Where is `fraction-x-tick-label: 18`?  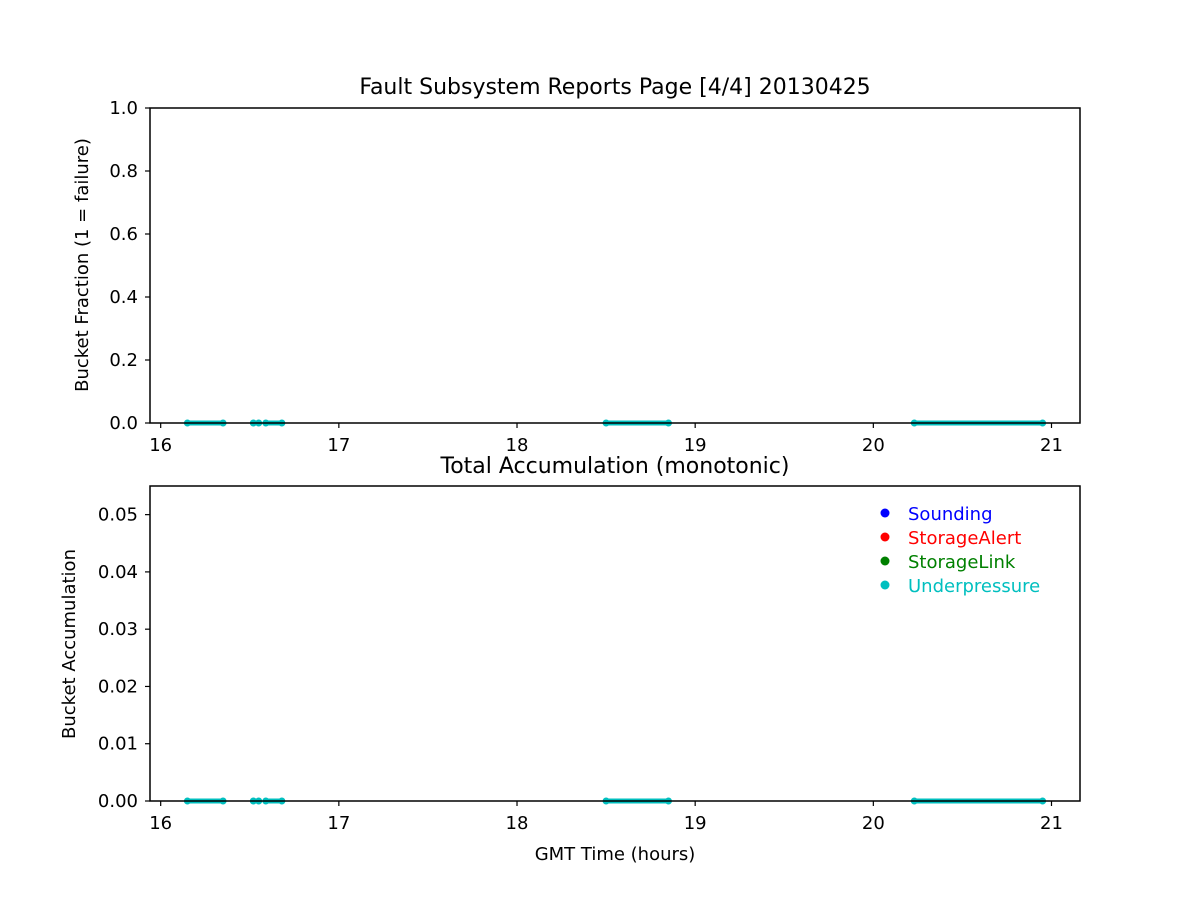 fraction-x-tick-label: 18 is located at coordinates (517, 445).